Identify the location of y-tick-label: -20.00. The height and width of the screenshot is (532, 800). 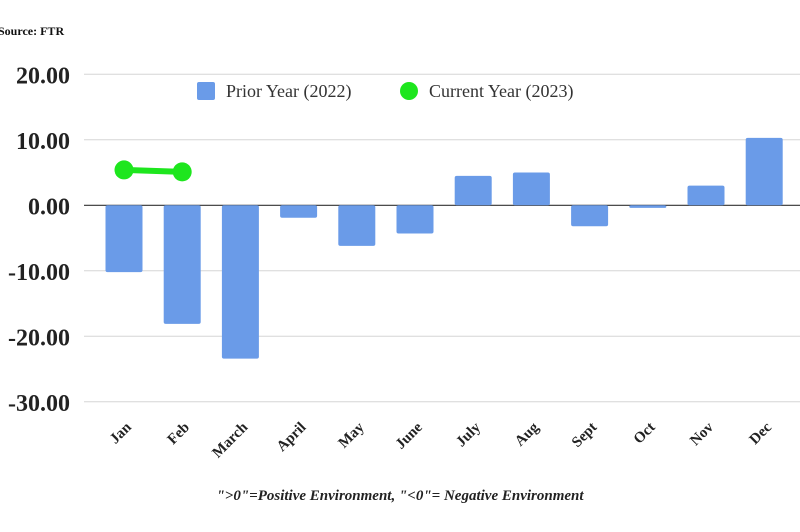
(39, 338).